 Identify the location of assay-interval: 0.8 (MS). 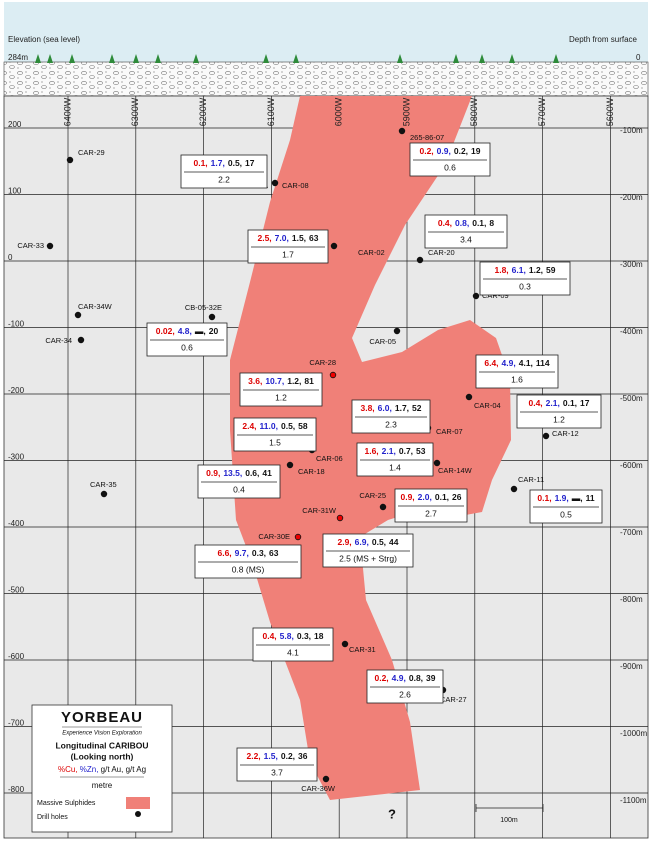
(248, 569).